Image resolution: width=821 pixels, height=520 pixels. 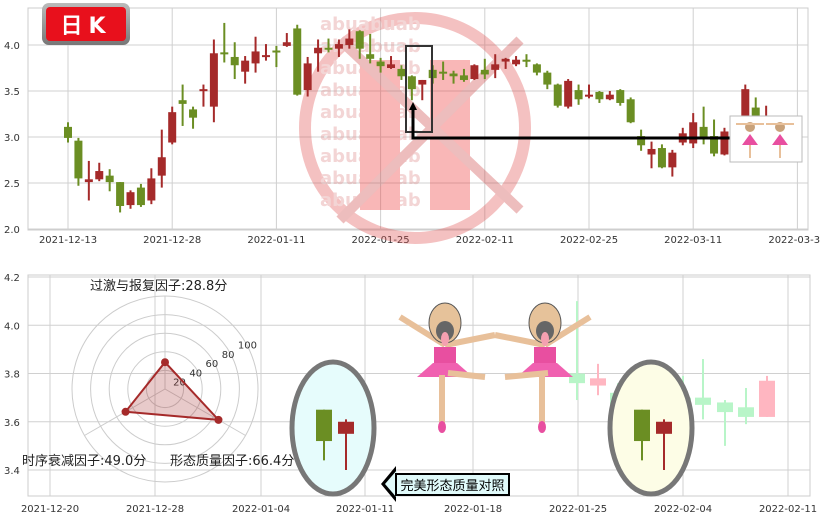 I want to click on y-tick-label: 3.4, so click(x=12, y=471).